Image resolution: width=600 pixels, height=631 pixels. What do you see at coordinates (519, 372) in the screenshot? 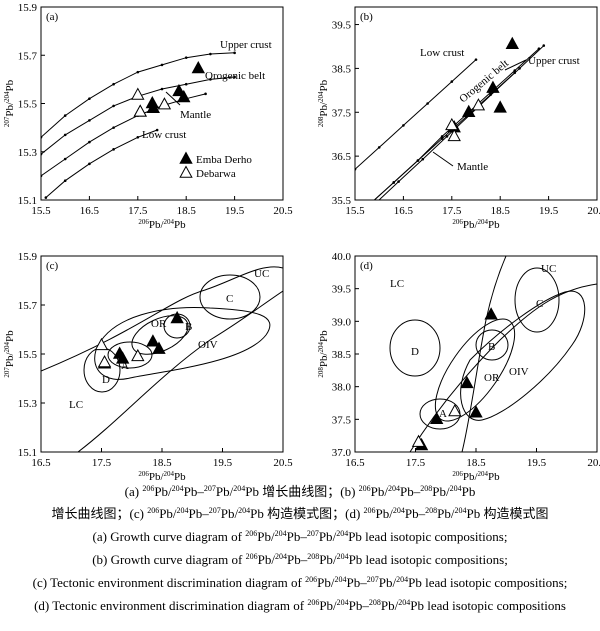
I see `region-label: OIV` at bounding box center [519, 372].